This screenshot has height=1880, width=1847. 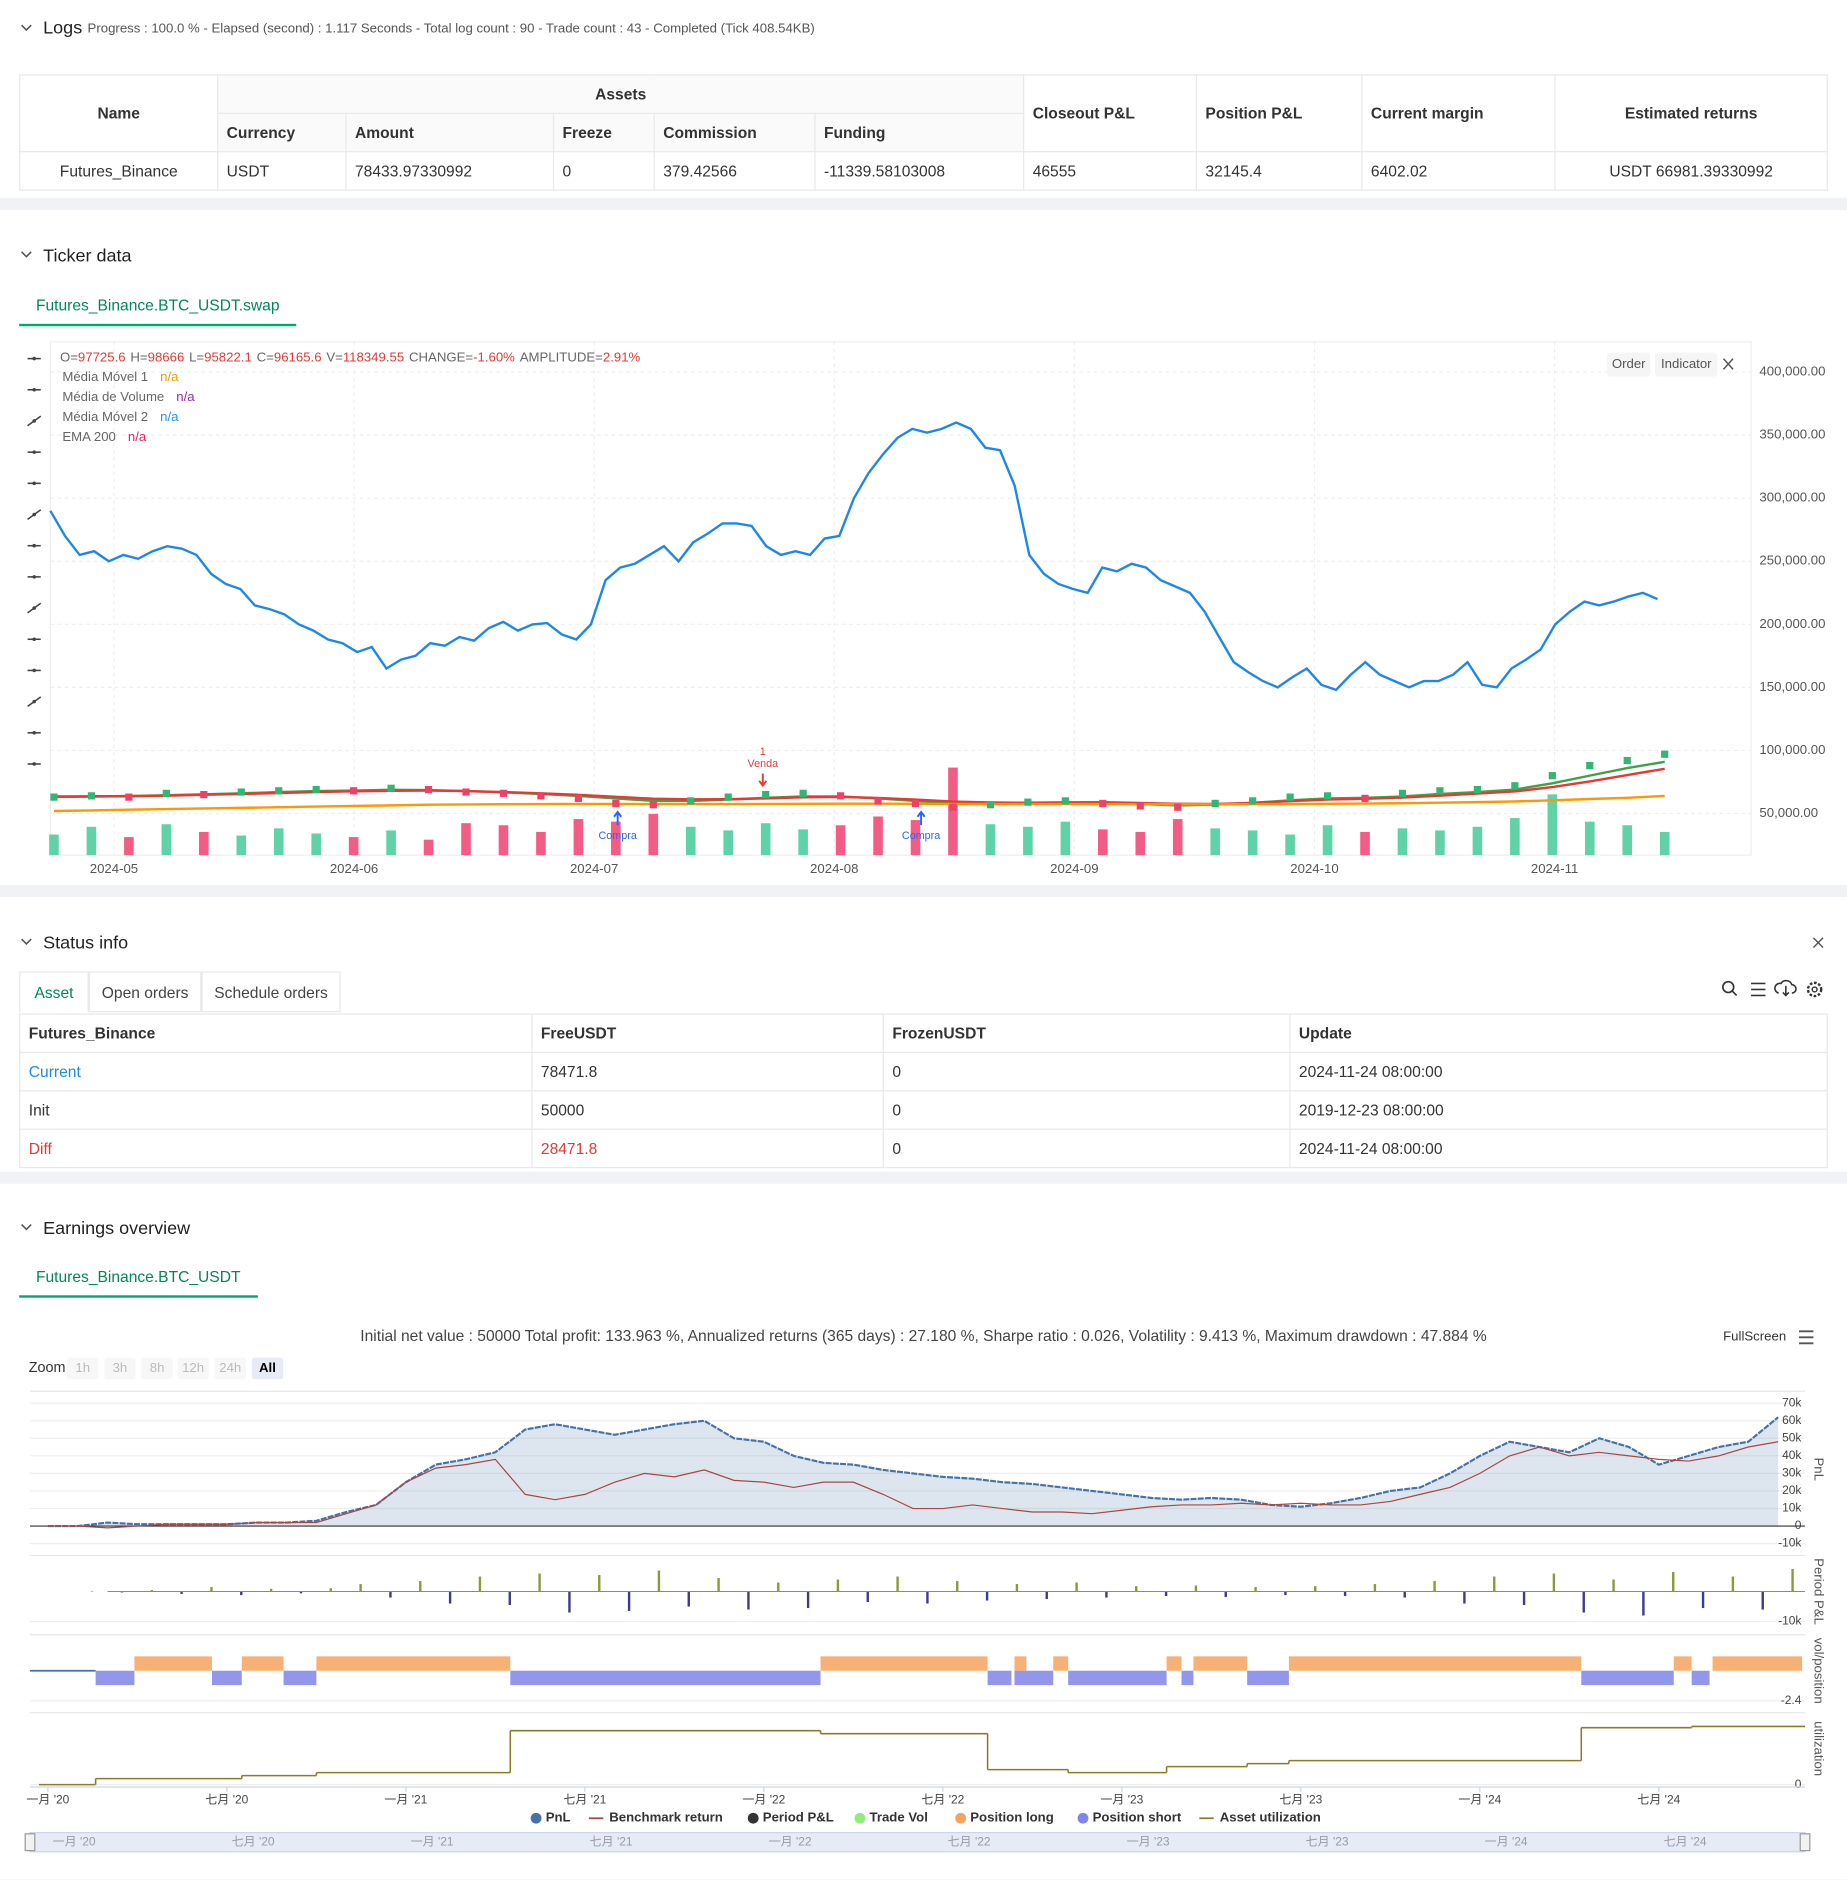 I want to click on data-cell: Current, so click(x=276, y=1071).